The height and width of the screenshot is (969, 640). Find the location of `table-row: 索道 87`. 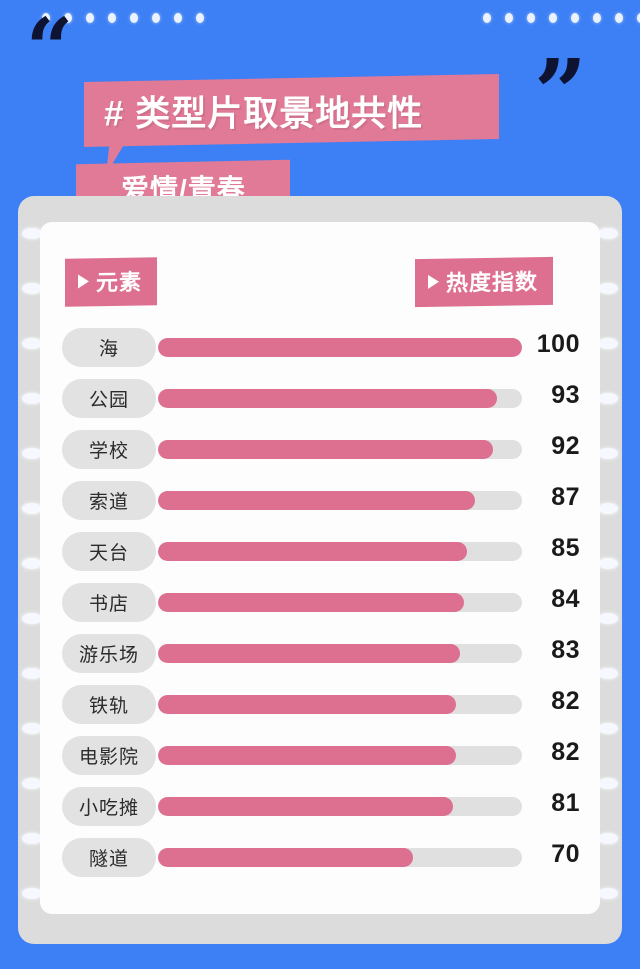

table-row: 索道 87 is located at coordinates (320, 500).